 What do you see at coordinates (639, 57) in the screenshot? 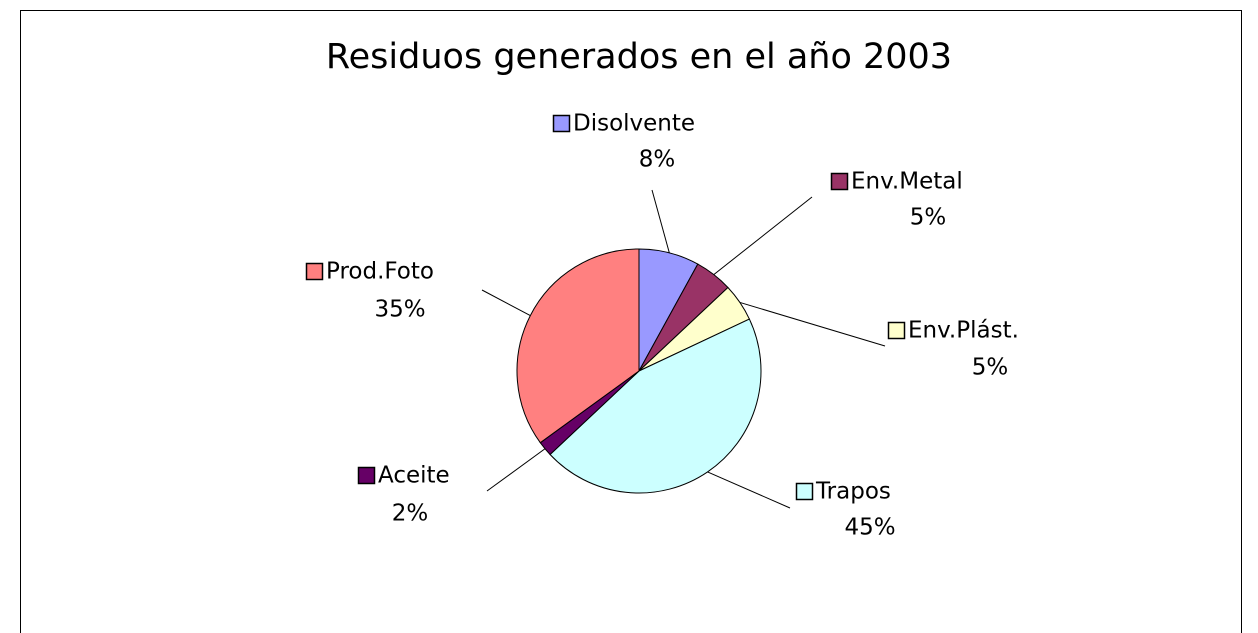
I see `chart-title: Residuos generados en el año 2003` at bounding box center [639, 57].